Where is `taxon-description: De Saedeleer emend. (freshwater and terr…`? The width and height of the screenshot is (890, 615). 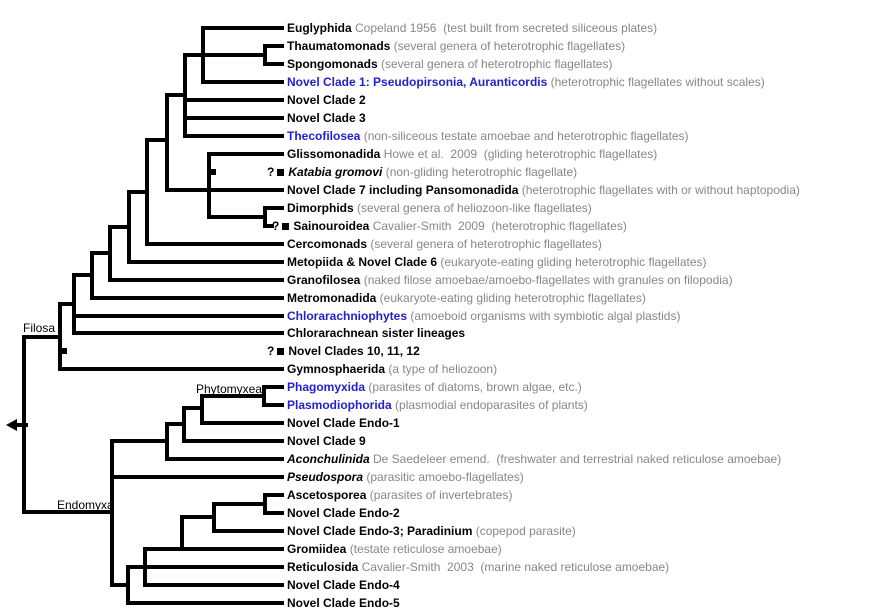 taxon-description: De Saedeleer emend. (freshwater and terr… is located at coordinates (575, 459).